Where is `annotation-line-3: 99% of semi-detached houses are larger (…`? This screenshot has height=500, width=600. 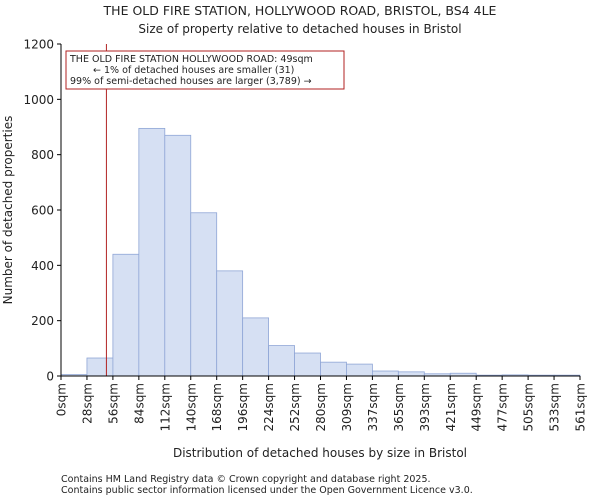 annotation-line-3: 99% of semi-detached houses are larger (… is located at coordinates (191, 81).